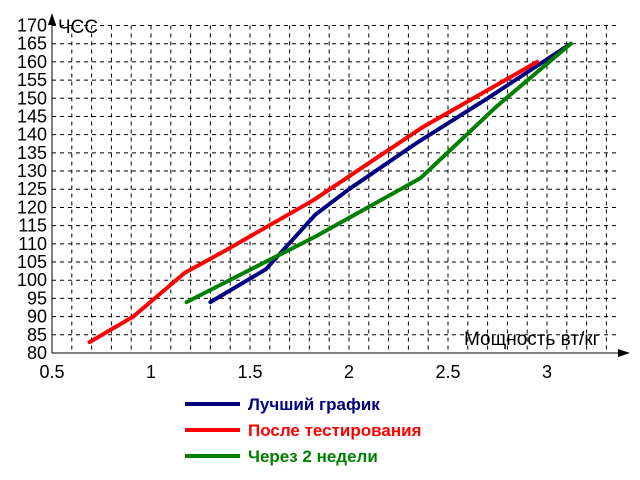  I want to click on y-axis-arrow-icon, so click(52, 19).